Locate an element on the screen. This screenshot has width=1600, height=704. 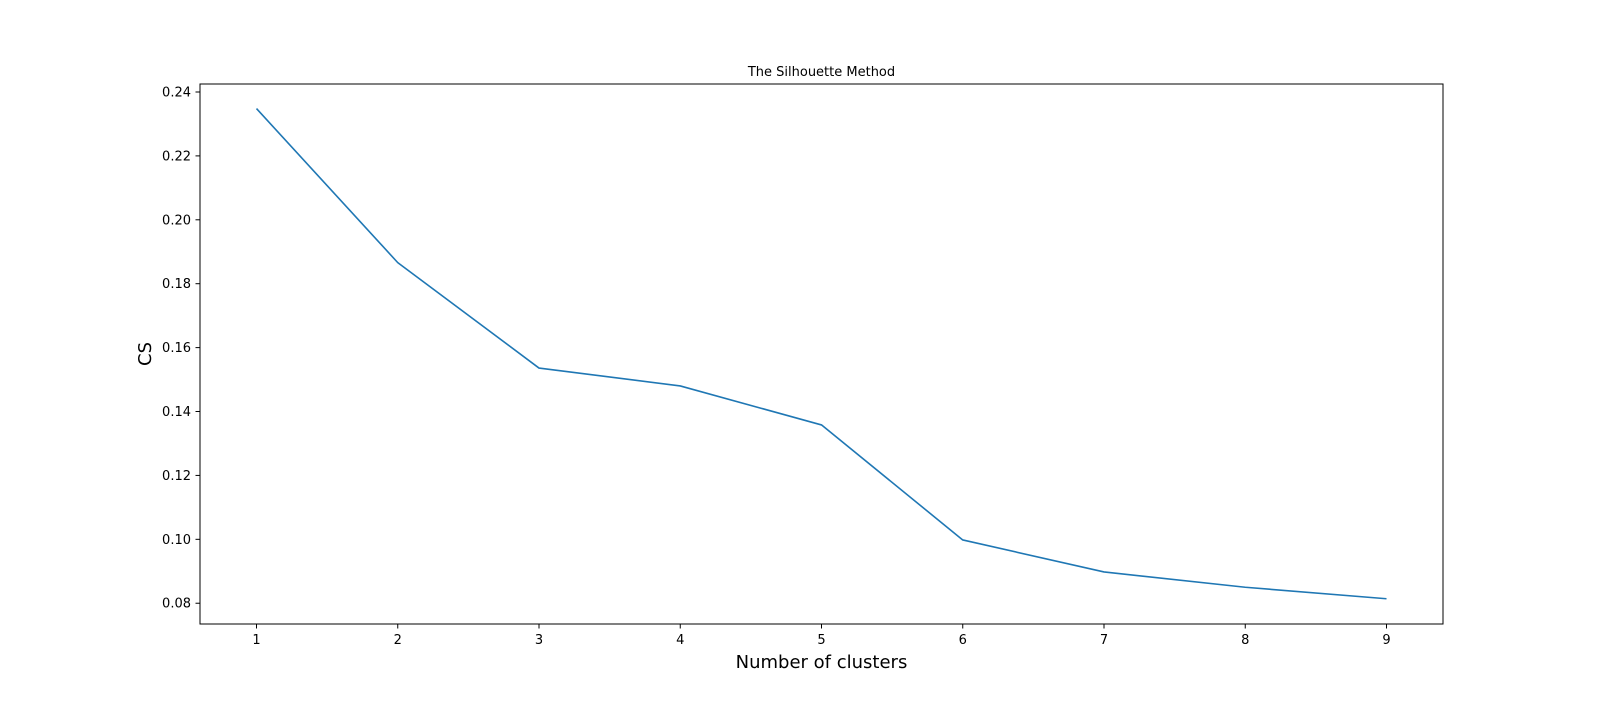
x-tick-label: 2 is located at coordinates (398, 640).